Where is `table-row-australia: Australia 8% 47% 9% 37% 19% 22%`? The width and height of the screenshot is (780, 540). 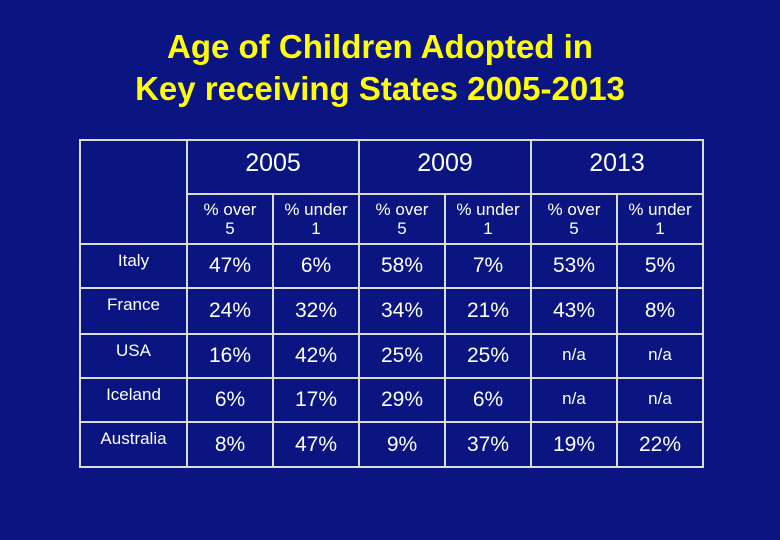 table-row-australia: Australia 8% 47% 9% 37% 19% 22% is located at coordinates (391, 444).